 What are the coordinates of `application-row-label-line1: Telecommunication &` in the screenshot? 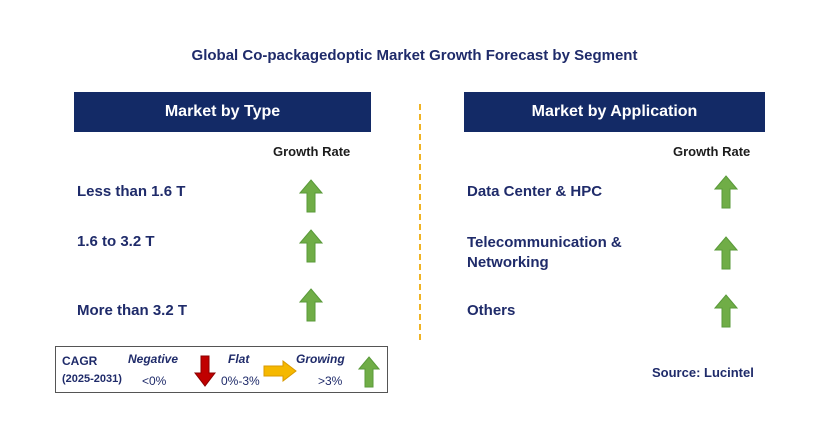 It's located at (544, 242).